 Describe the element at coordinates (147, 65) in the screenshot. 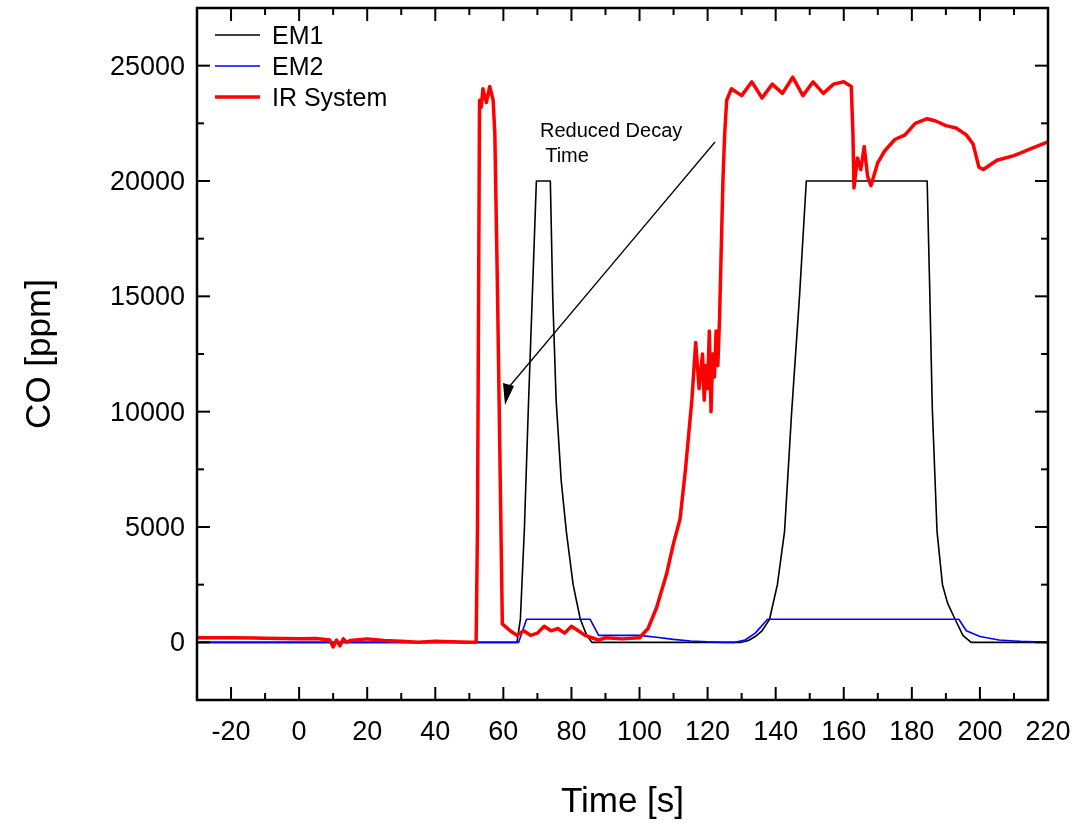

I see `y-tick-label: 25000` at that location.